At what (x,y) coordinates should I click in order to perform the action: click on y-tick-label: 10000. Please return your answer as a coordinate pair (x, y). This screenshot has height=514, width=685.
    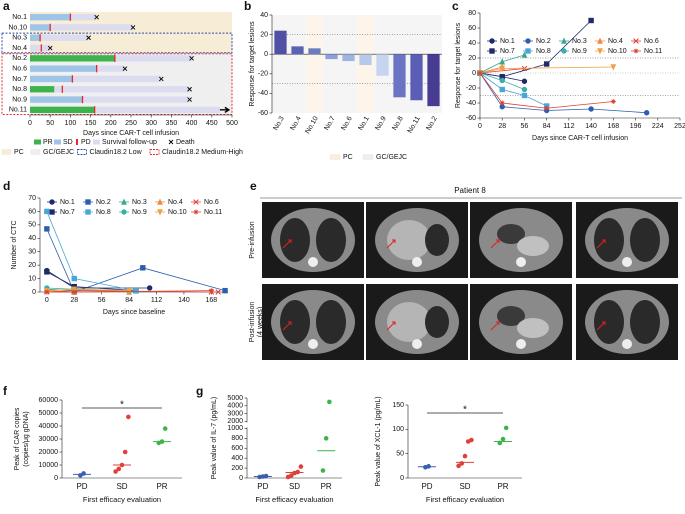
    Looking at the image, I should click on (49, 465).